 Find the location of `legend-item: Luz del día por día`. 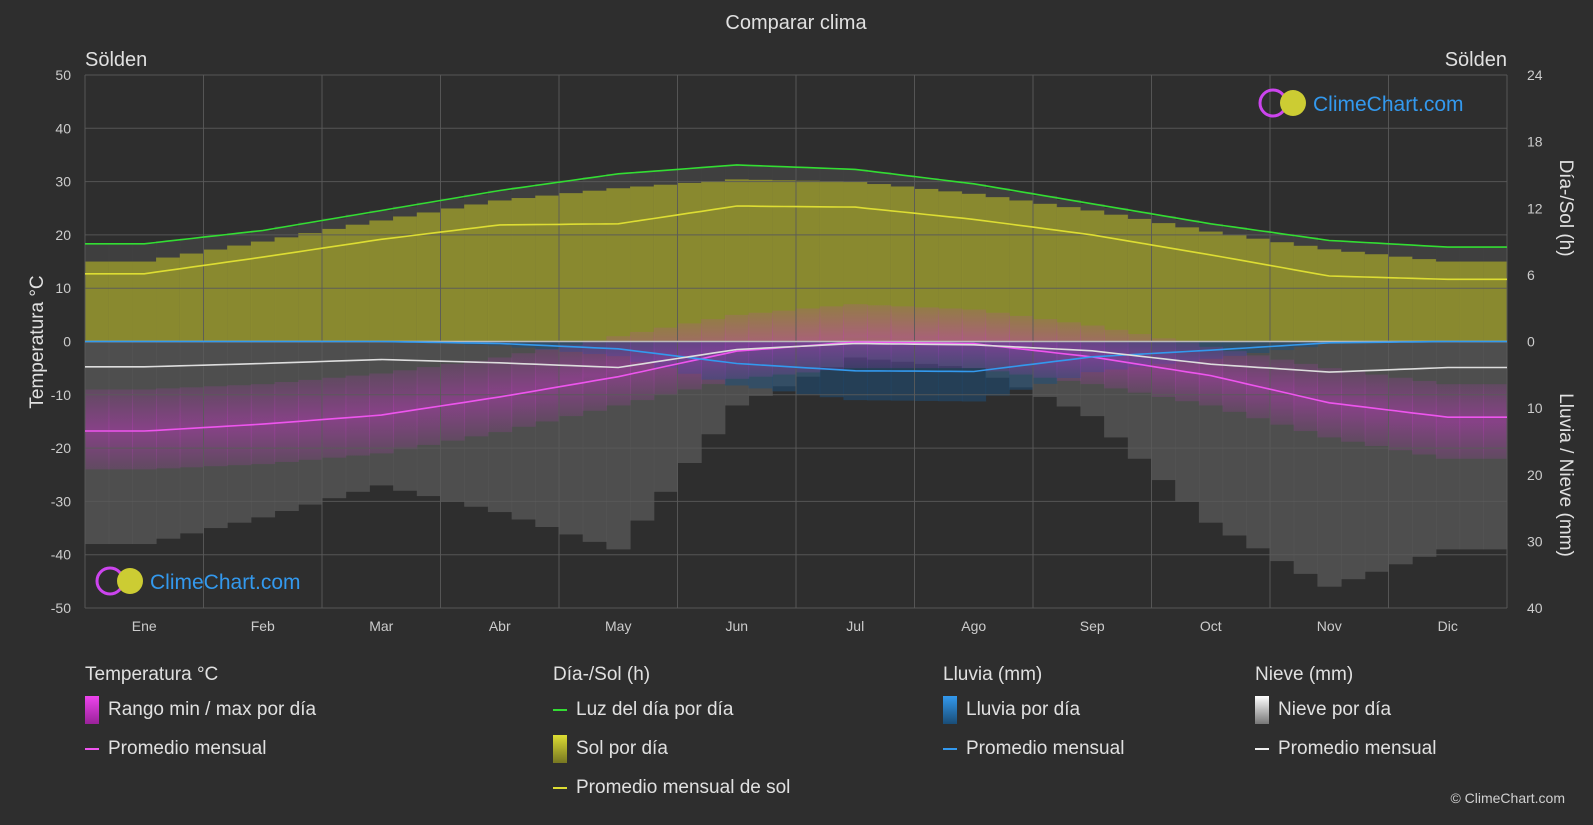

legend-item: Luz del día por día is located at coordinates (671, 709).